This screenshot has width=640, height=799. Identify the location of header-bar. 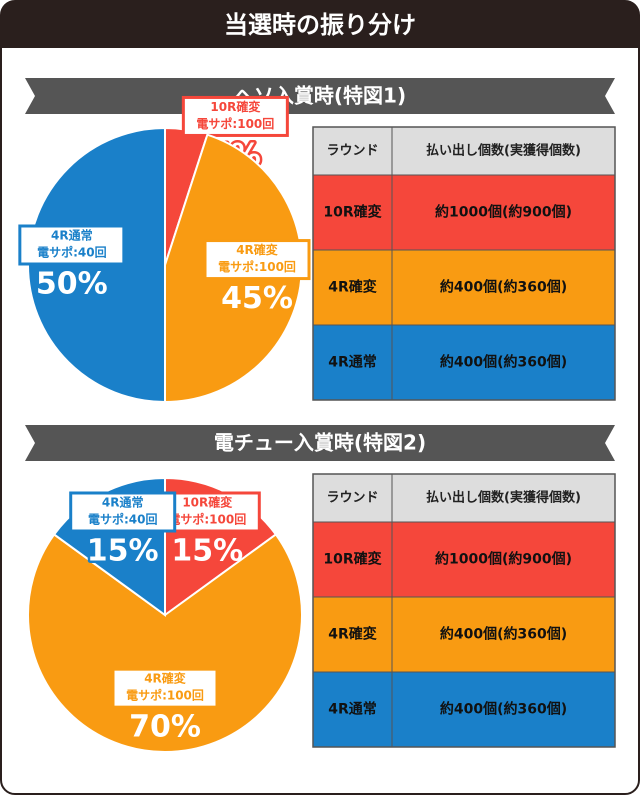
(320, 24).